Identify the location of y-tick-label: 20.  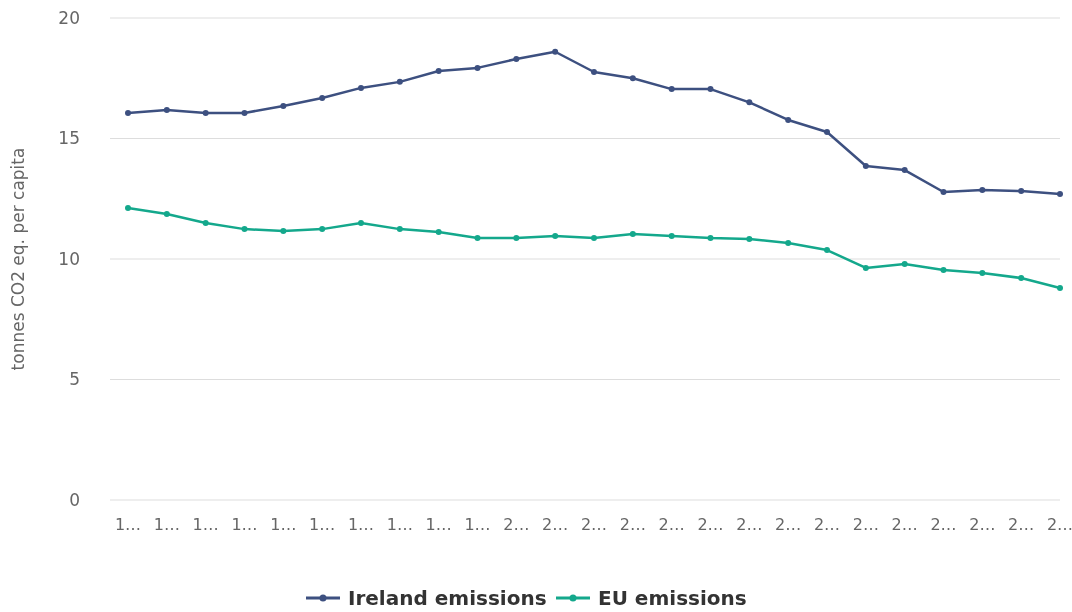
(69, 17).